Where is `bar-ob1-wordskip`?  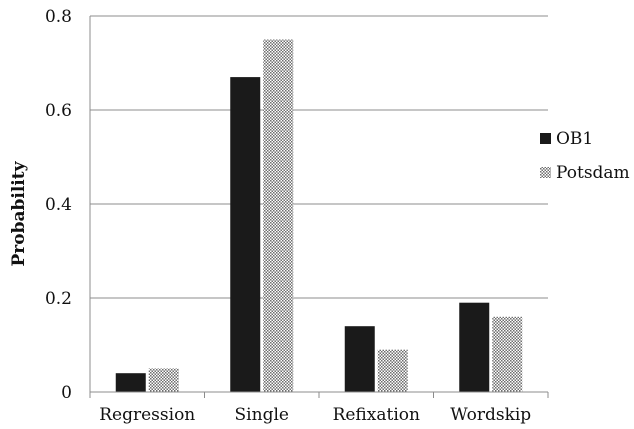
bar-ob1-wordskip is located at coordinates (474, 347).